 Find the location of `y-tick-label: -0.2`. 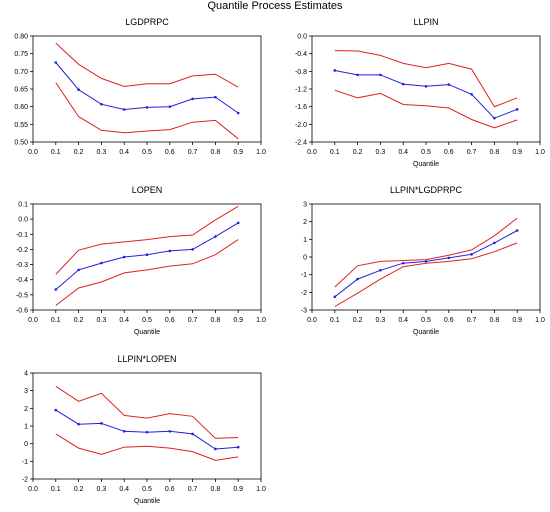

y-tick-label: -0.2 is located at coordinates (22, 250).